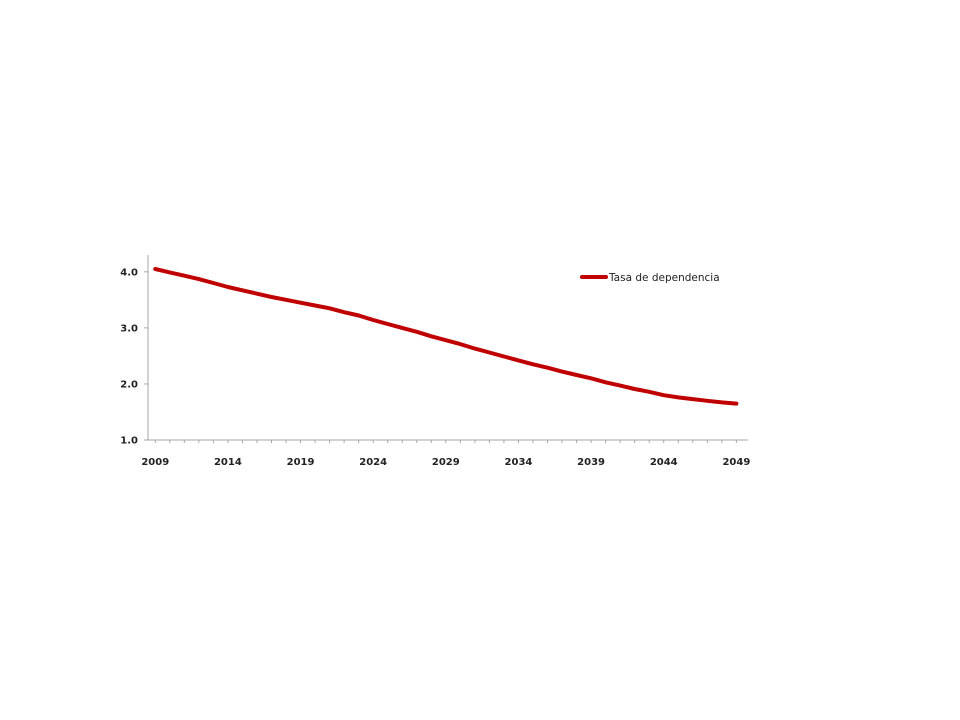  Describe the element at coordinates (129, 384) in the screenshot. I see `y-tick-label: 2.0` at that location.